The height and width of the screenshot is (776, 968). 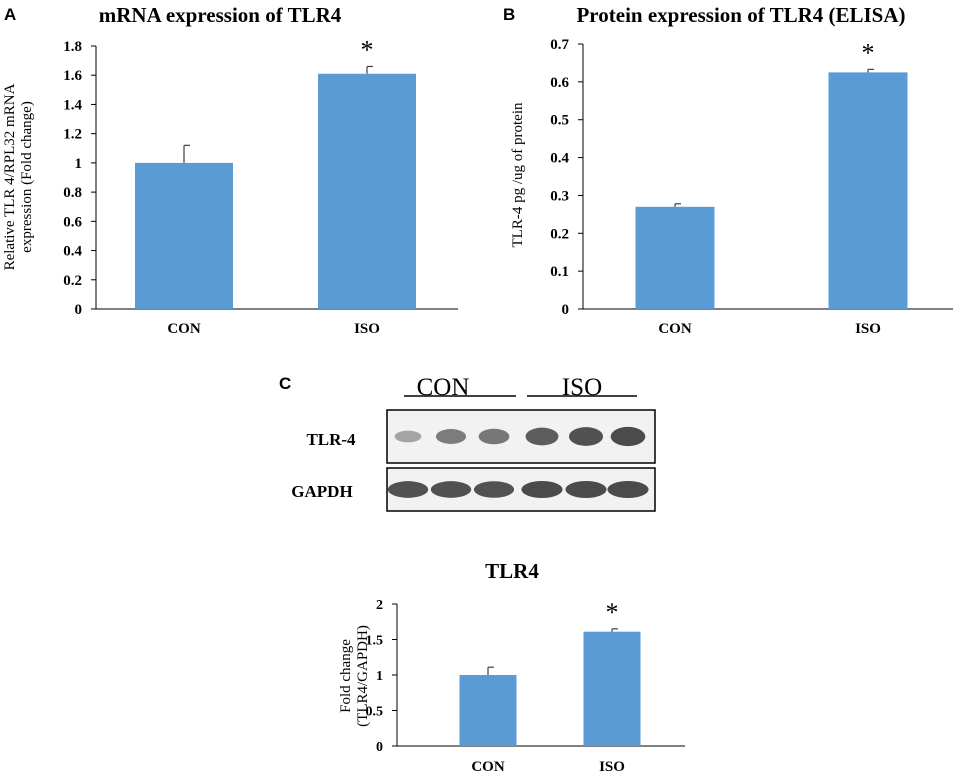 I want to click on chart-c-category-label-iso: ISO, so click(x=612, y=767).